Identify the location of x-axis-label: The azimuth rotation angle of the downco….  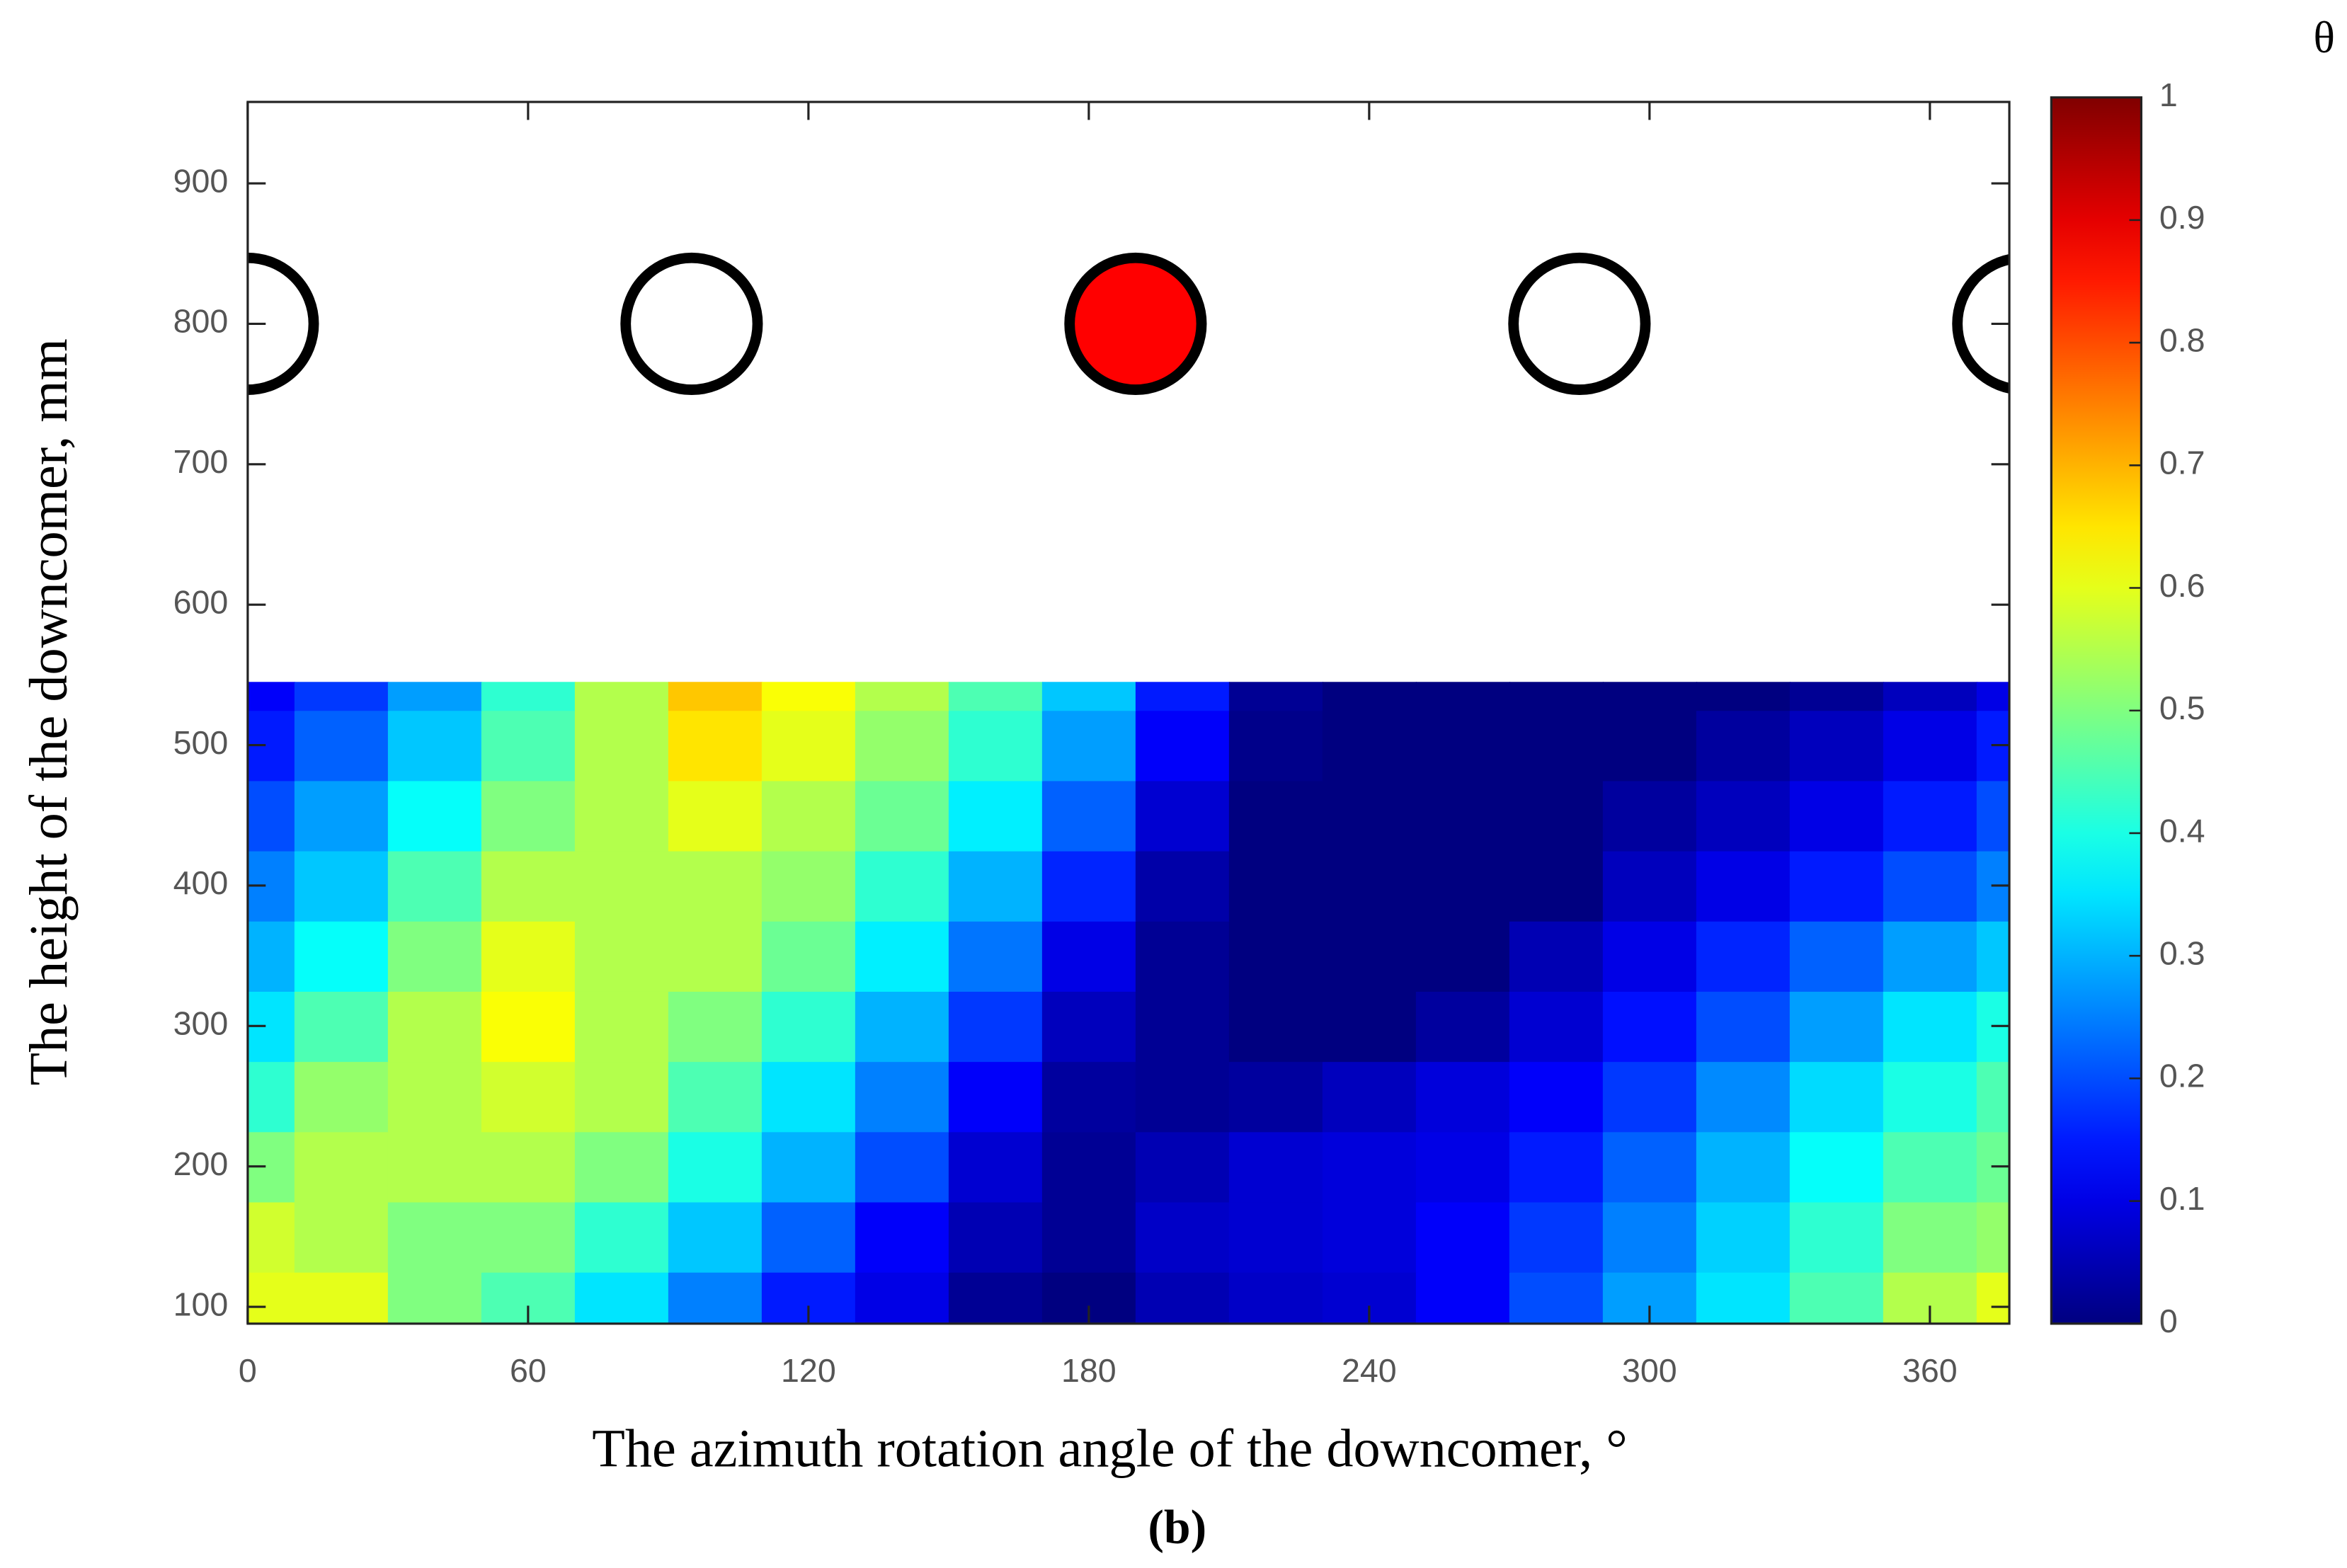
(1110, 1449).